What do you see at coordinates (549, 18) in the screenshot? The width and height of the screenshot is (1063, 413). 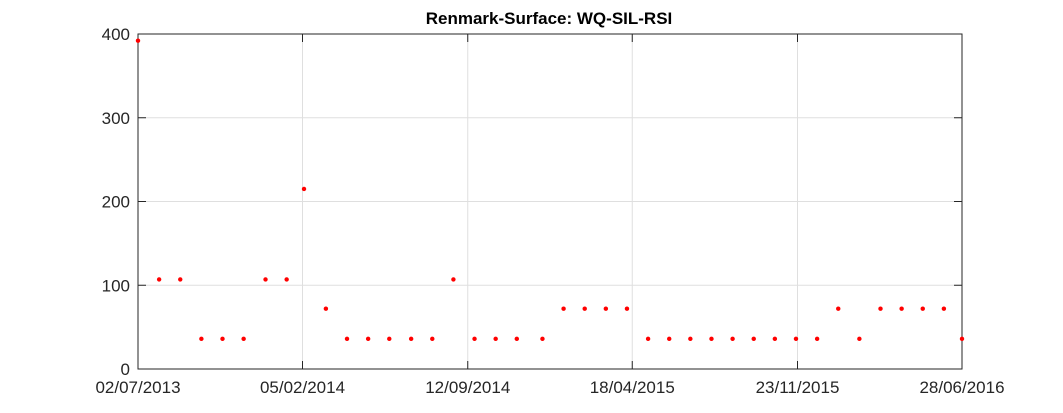 I see `chart-title: Renmark-Surface: WQ-SIL-RSI` at bounding box center [549, 18].